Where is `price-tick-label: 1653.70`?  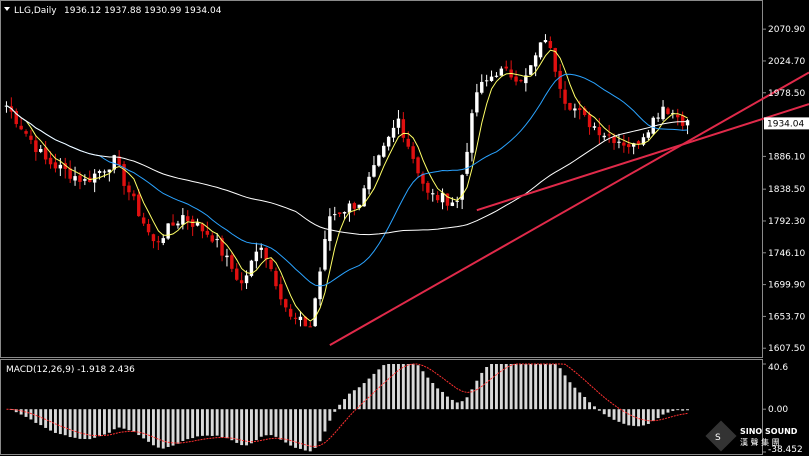
price-tick-label: 1653.70 is located at coordinates (786, 317).